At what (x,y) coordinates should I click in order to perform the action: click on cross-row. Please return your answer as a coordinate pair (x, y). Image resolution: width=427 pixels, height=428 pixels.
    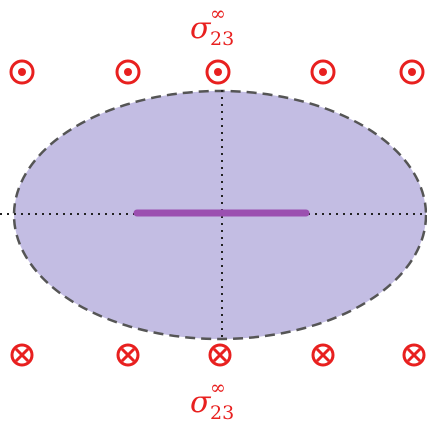
    Looking at the image, I should click on (218, 355).